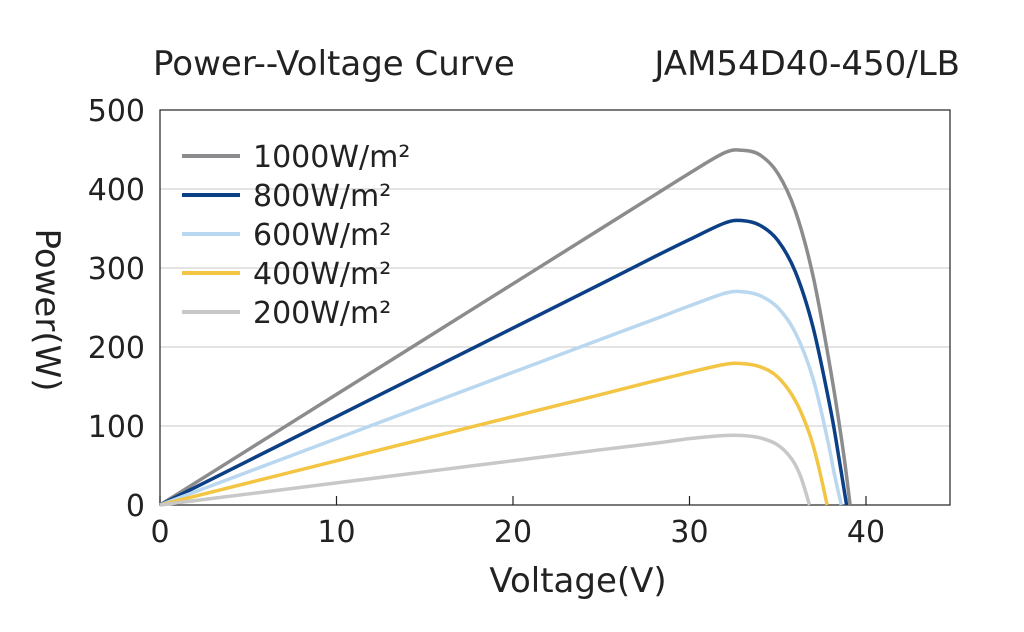  What do you see at coordinates (866, 532) in the screenshot?
I see `x-tick-label: 40` at bounding box center [866, 532].